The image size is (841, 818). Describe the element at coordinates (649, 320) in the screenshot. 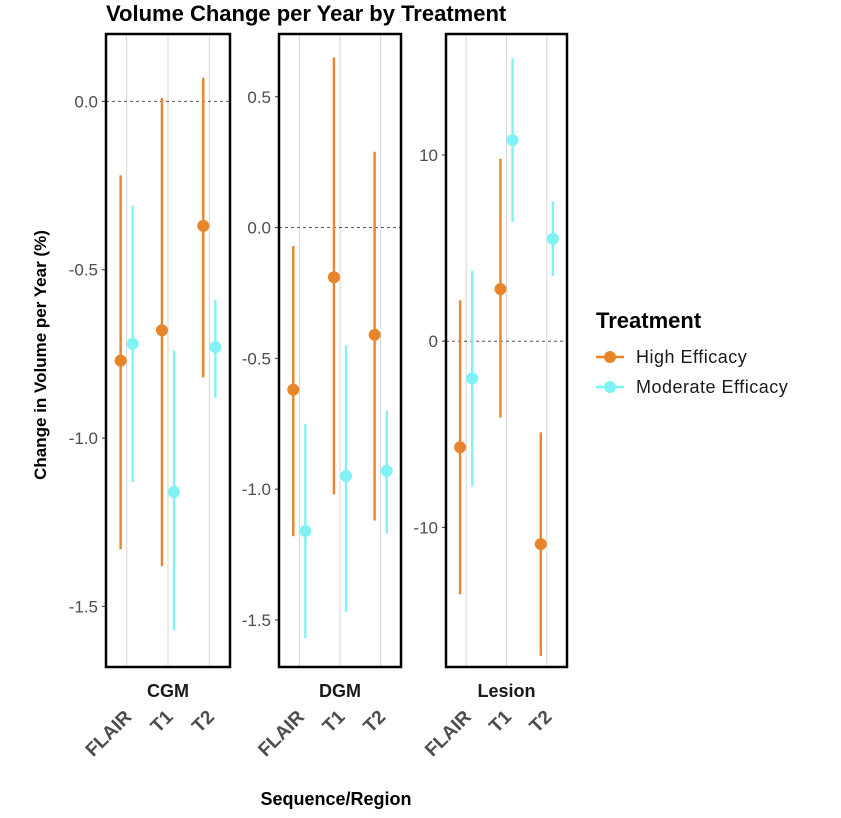

I see `legend-title: Treatment` at that location.